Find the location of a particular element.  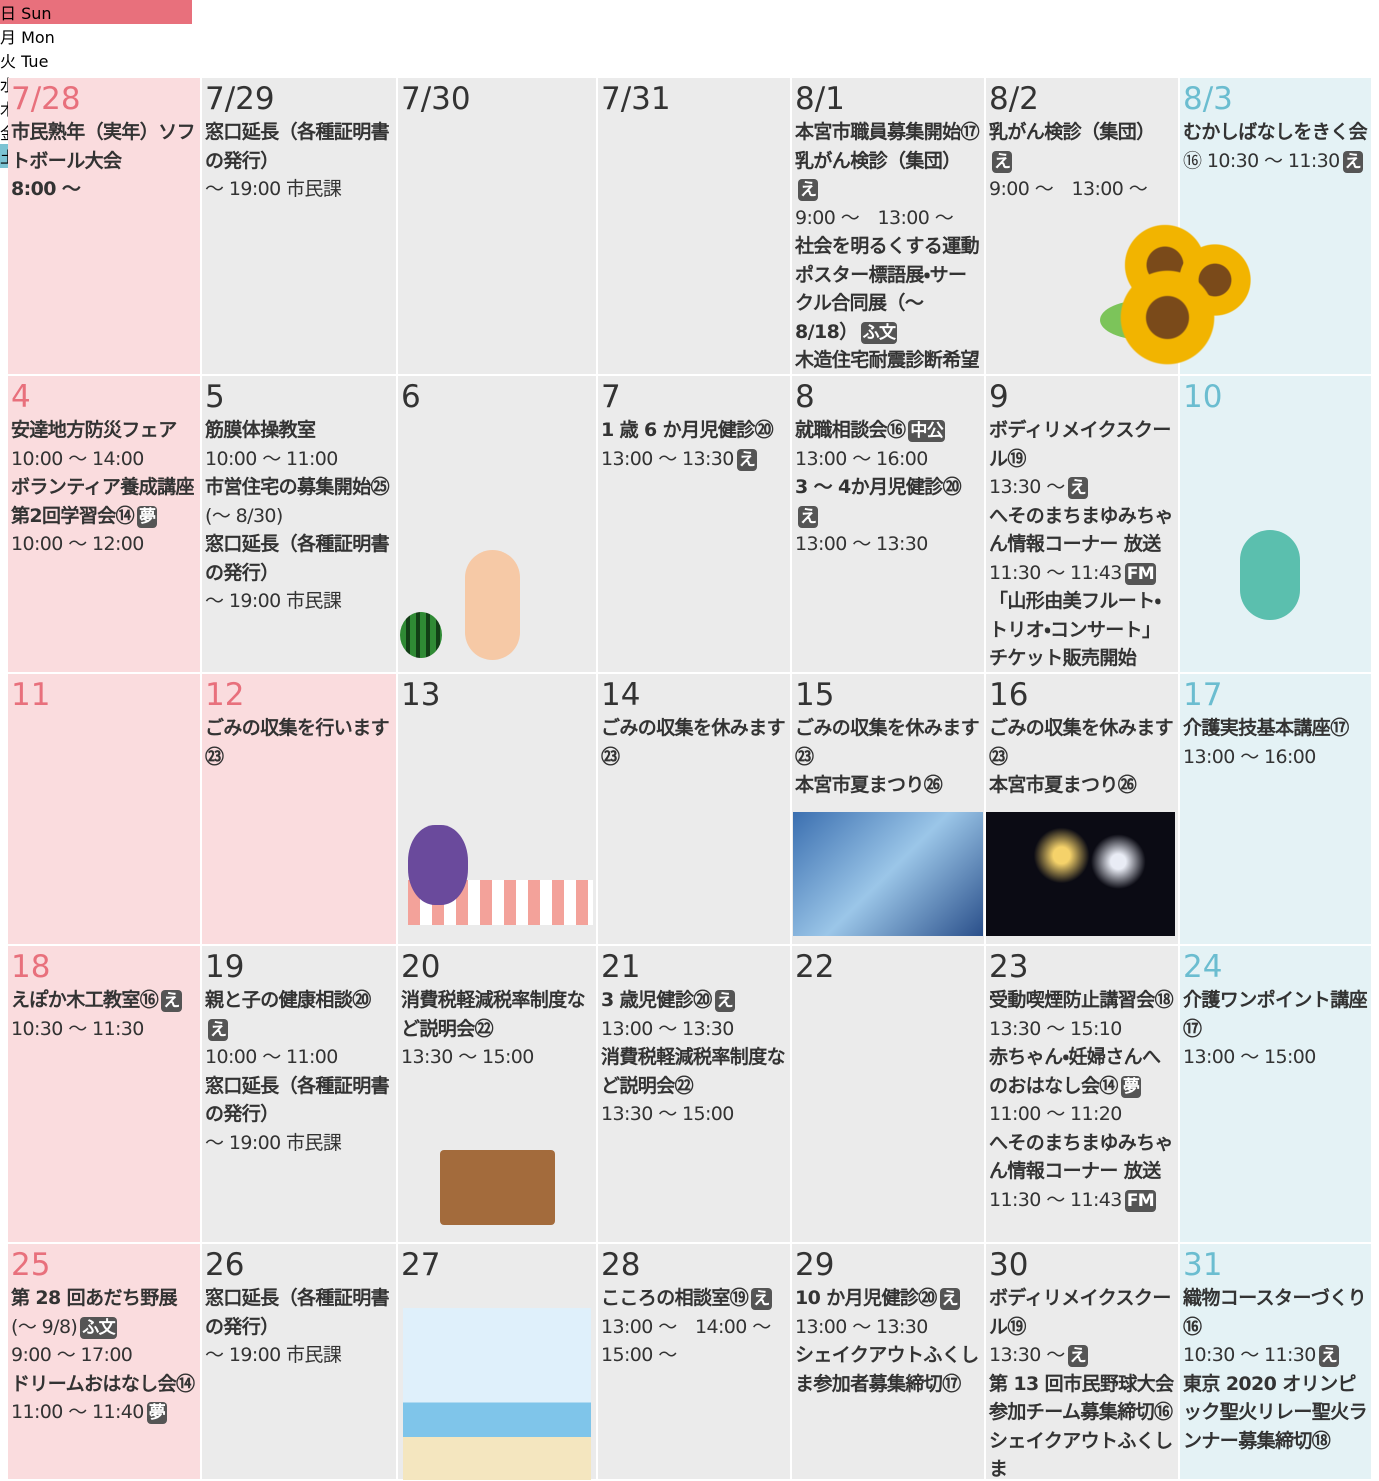

date: 14 is located at coordinates (621, 695).